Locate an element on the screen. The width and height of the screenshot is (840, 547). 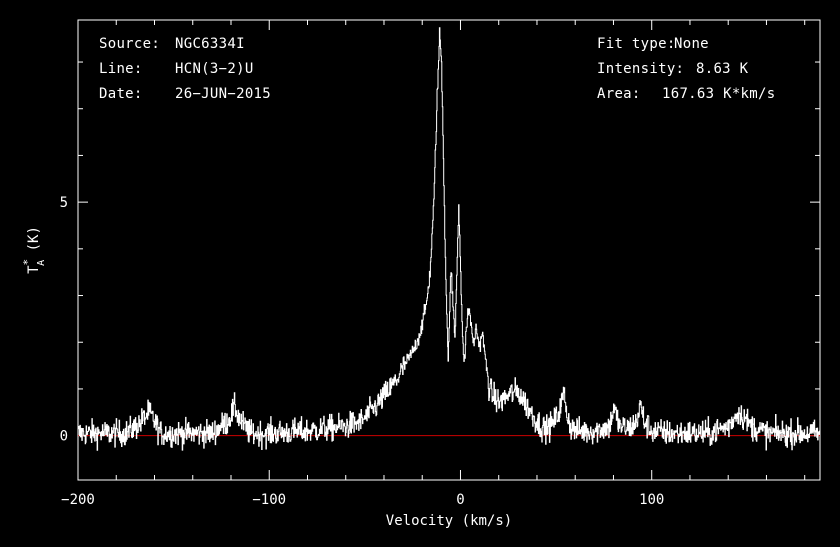
y-tick-label: 5 is located at coordinates (64, 203).